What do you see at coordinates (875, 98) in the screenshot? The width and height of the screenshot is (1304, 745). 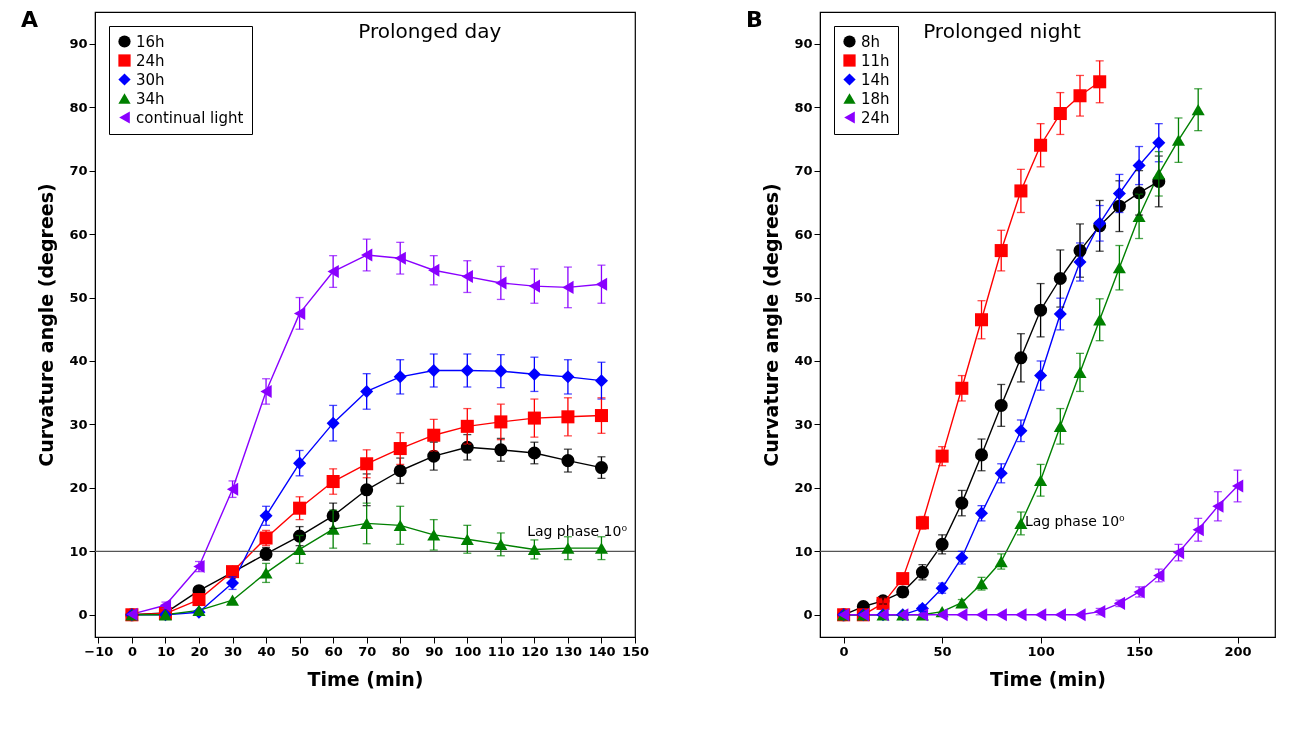 I see `legend-label: 18h` at bounding box center [875, 98].